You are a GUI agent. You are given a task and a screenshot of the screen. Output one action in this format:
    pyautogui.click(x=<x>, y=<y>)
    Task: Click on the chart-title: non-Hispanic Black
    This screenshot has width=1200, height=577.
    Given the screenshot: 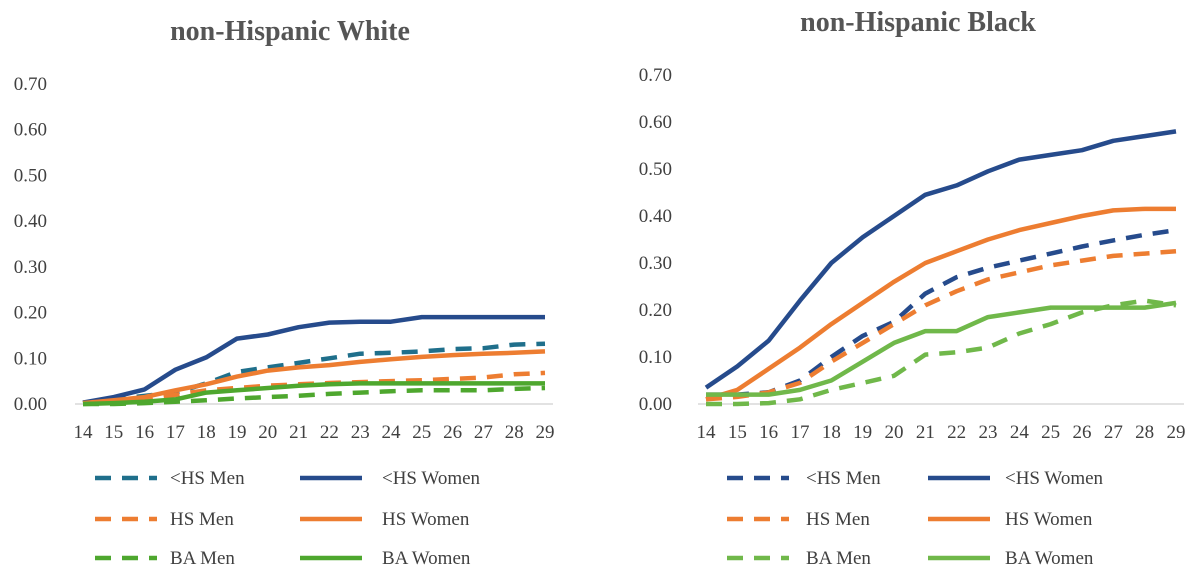 What is the action you would take?
    pyautogui.click(x=918, y=22)
    